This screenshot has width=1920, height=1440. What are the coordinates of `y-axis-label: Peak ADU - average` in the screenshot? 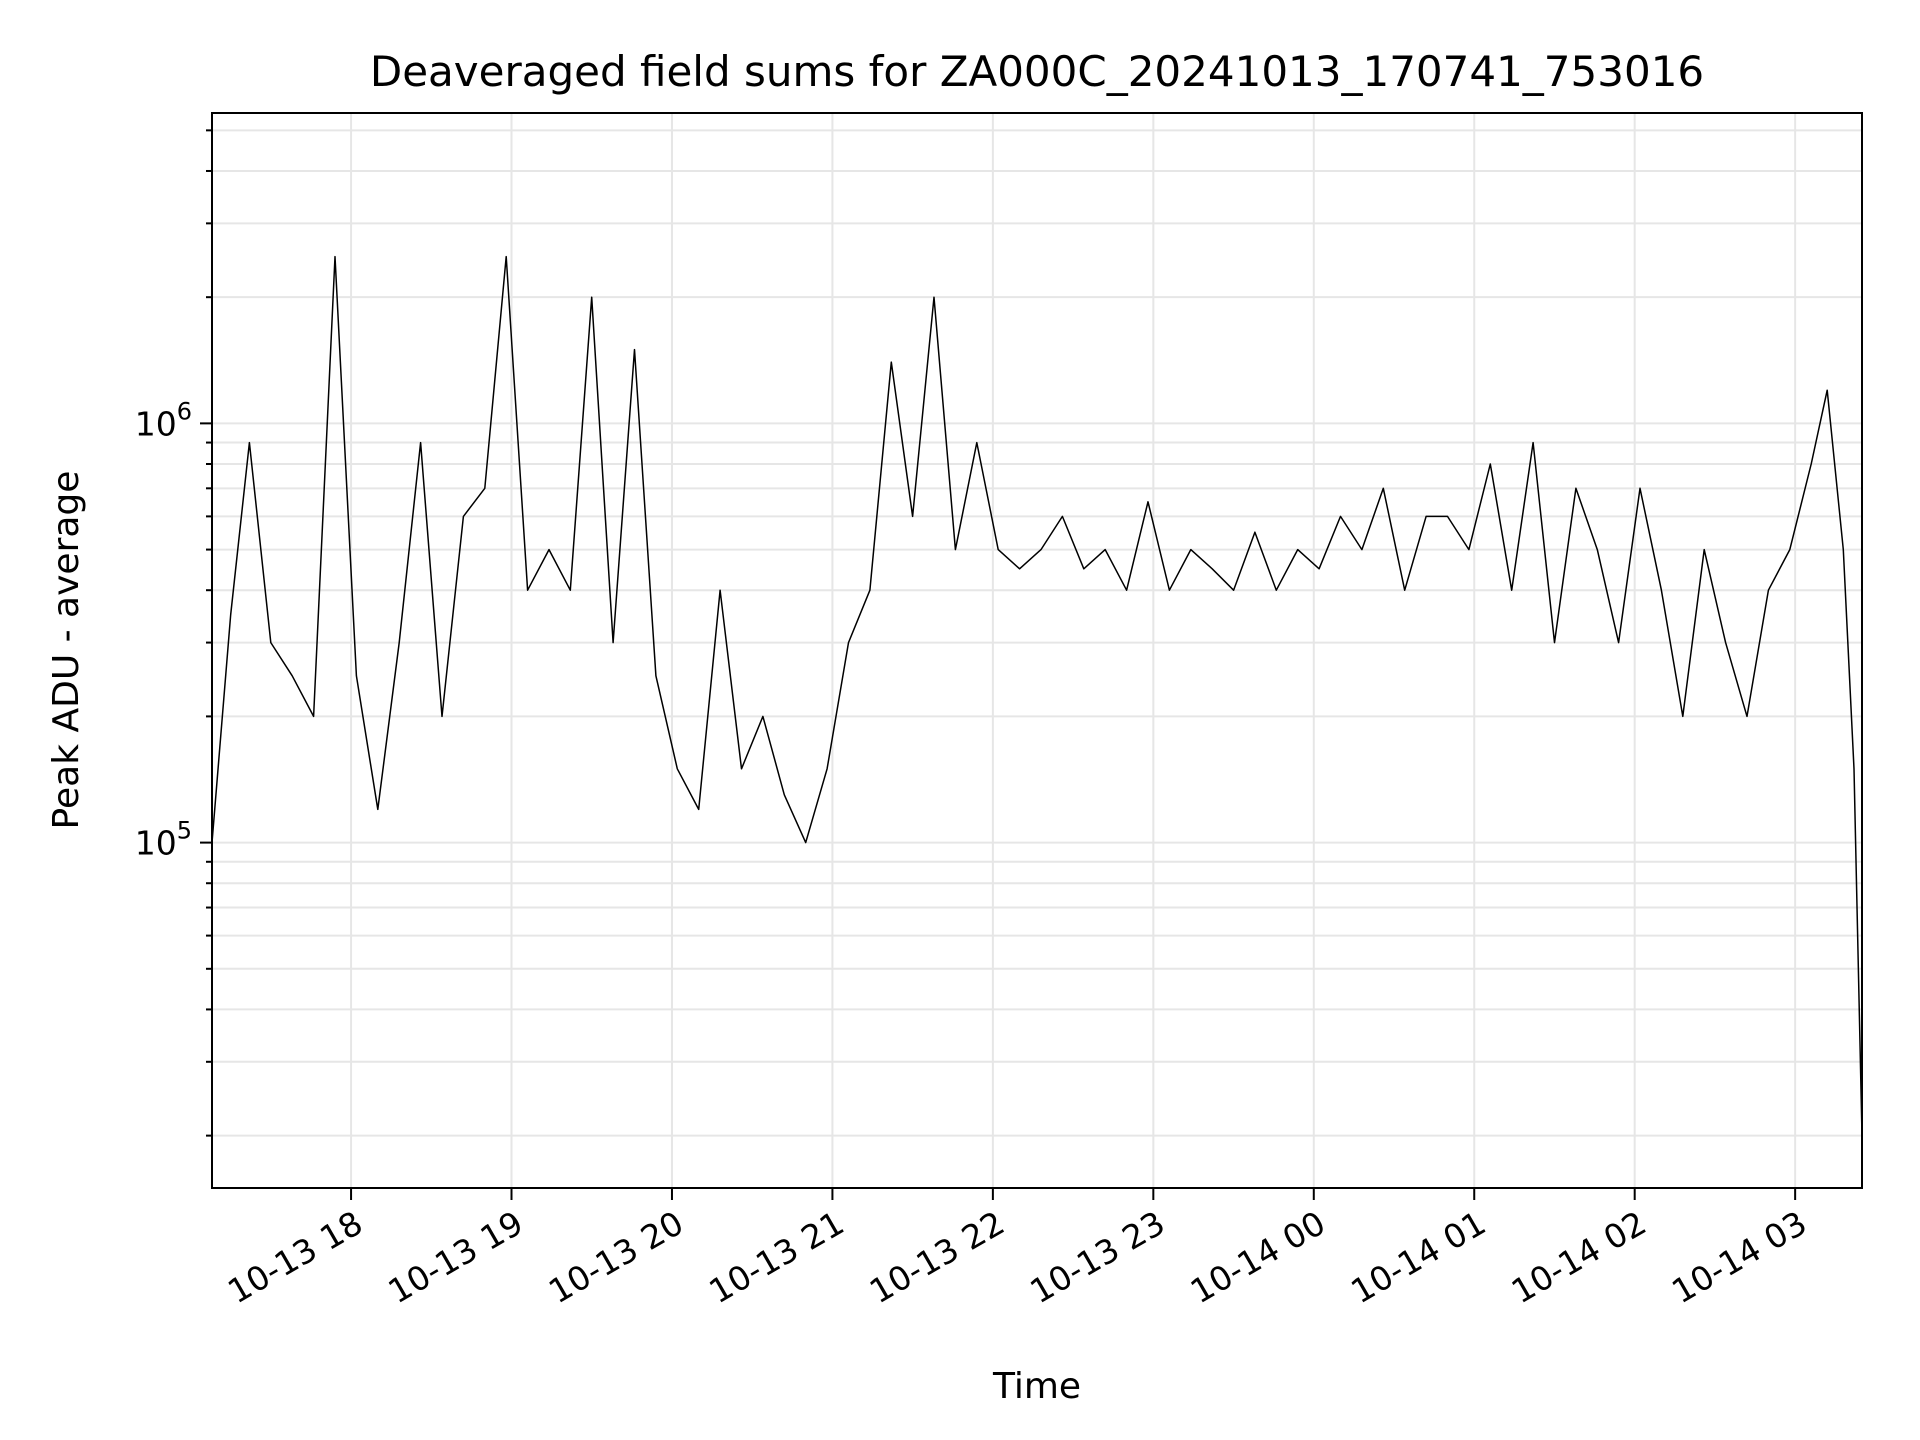 It's located at (66, 650).